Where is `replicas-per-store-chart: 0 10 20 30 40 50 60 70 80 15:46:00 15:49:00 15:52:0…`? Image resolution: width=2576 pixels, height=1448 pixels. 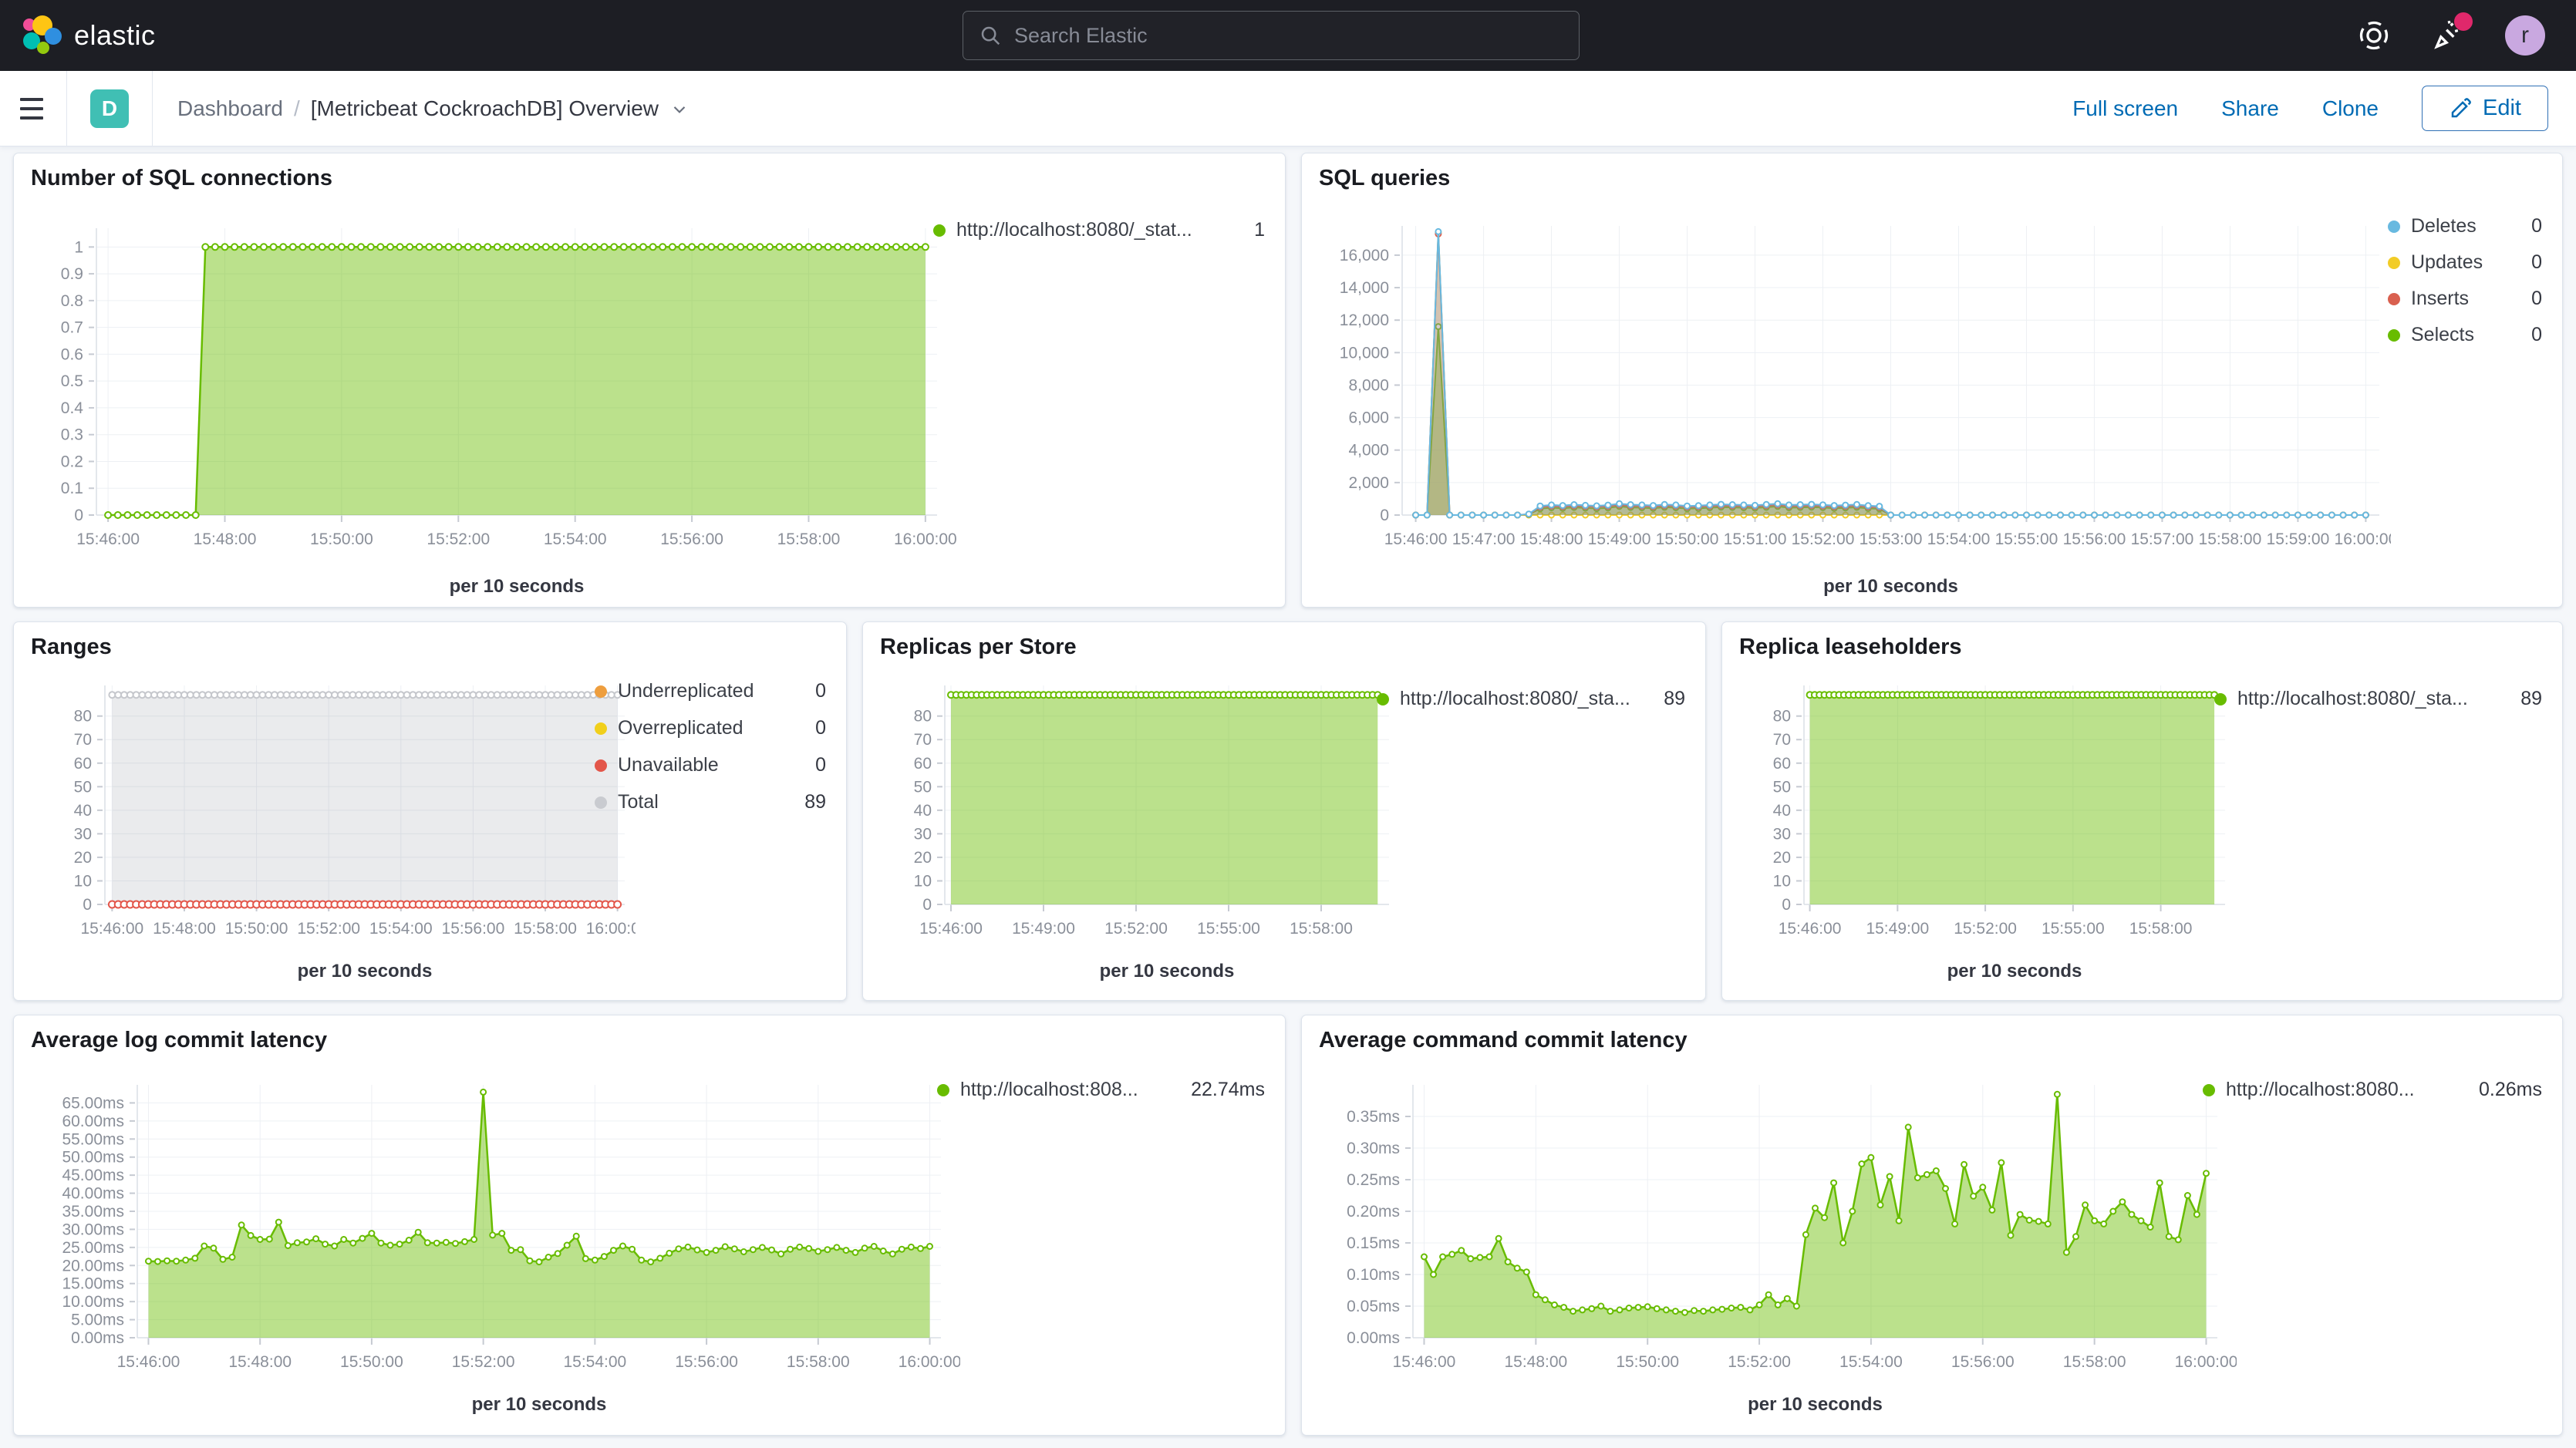 replicas-per-store-chart: 0 10 20 30 40 50 60 70 80 15:46:00 15:49:00 15:52:0… is located at coordinates (1134, 826).